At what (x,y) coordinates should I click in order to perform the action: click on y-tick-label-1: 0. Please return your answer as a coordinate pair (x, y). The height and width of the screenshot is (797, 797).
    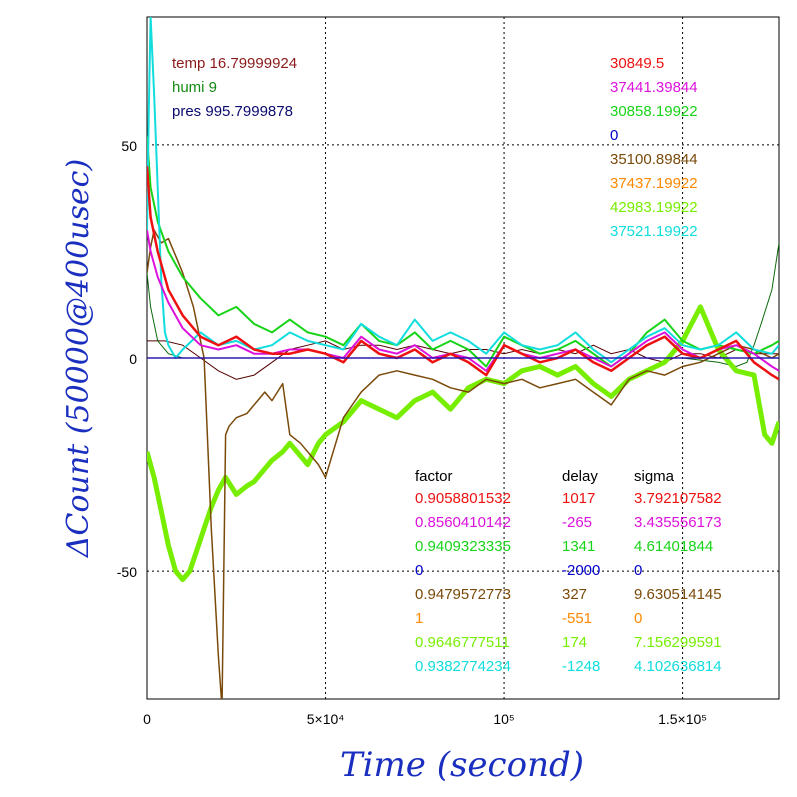
    Looking at the image, I should click on (133, 359).